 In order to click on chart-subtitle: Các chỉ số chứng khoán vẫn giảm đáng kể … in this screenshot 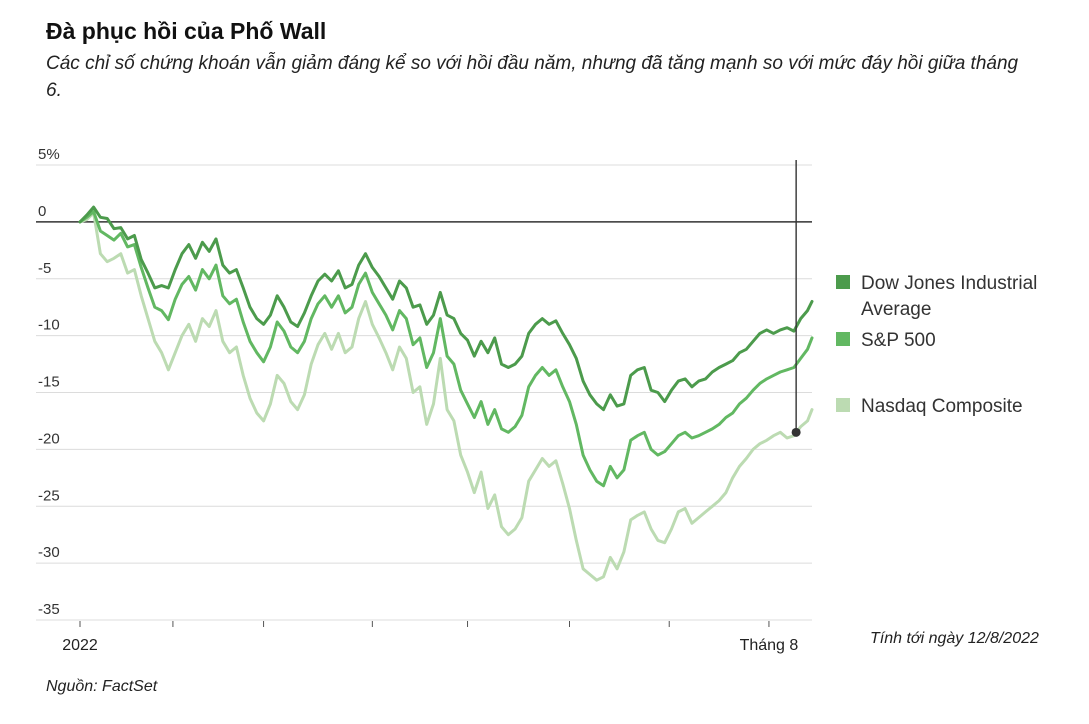, I will do `click(532, 77)`.